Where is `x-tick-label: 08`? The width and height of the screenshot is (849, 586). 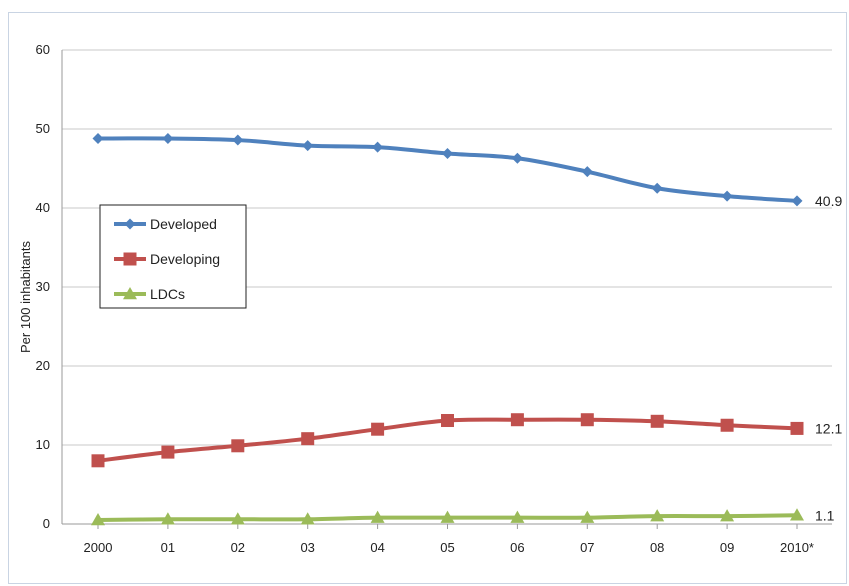 x-tick-label: 08 is located at coordinates (657, 547).